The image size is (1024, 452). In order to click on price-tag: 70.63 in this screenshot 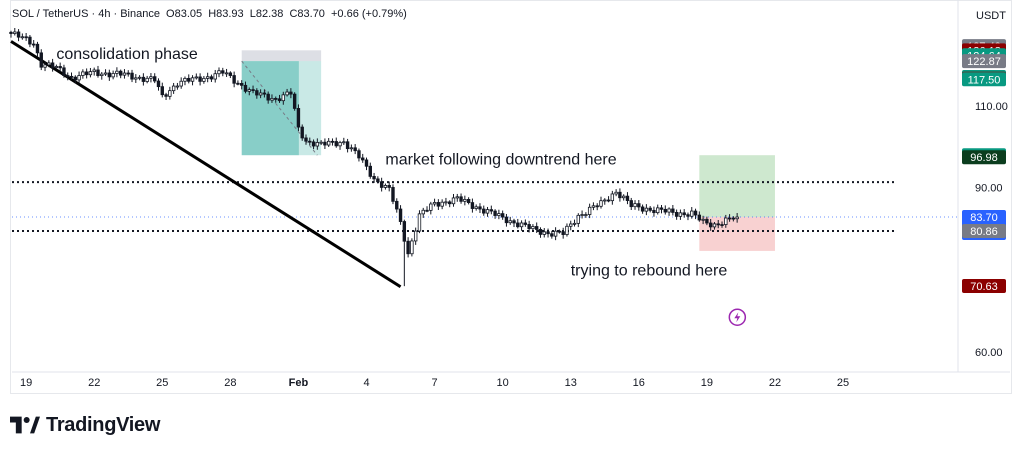, I will do `click(984, 285)`.